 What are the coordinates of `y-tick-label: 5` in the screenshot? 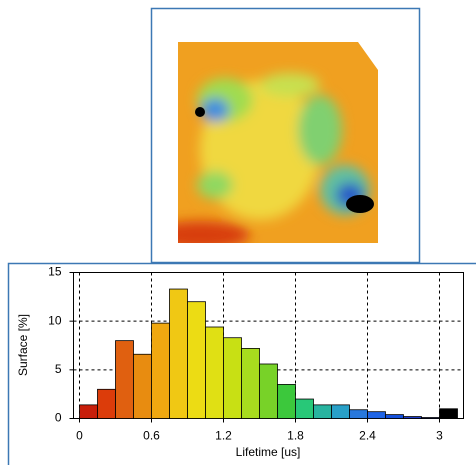 It's located at (58, 369).